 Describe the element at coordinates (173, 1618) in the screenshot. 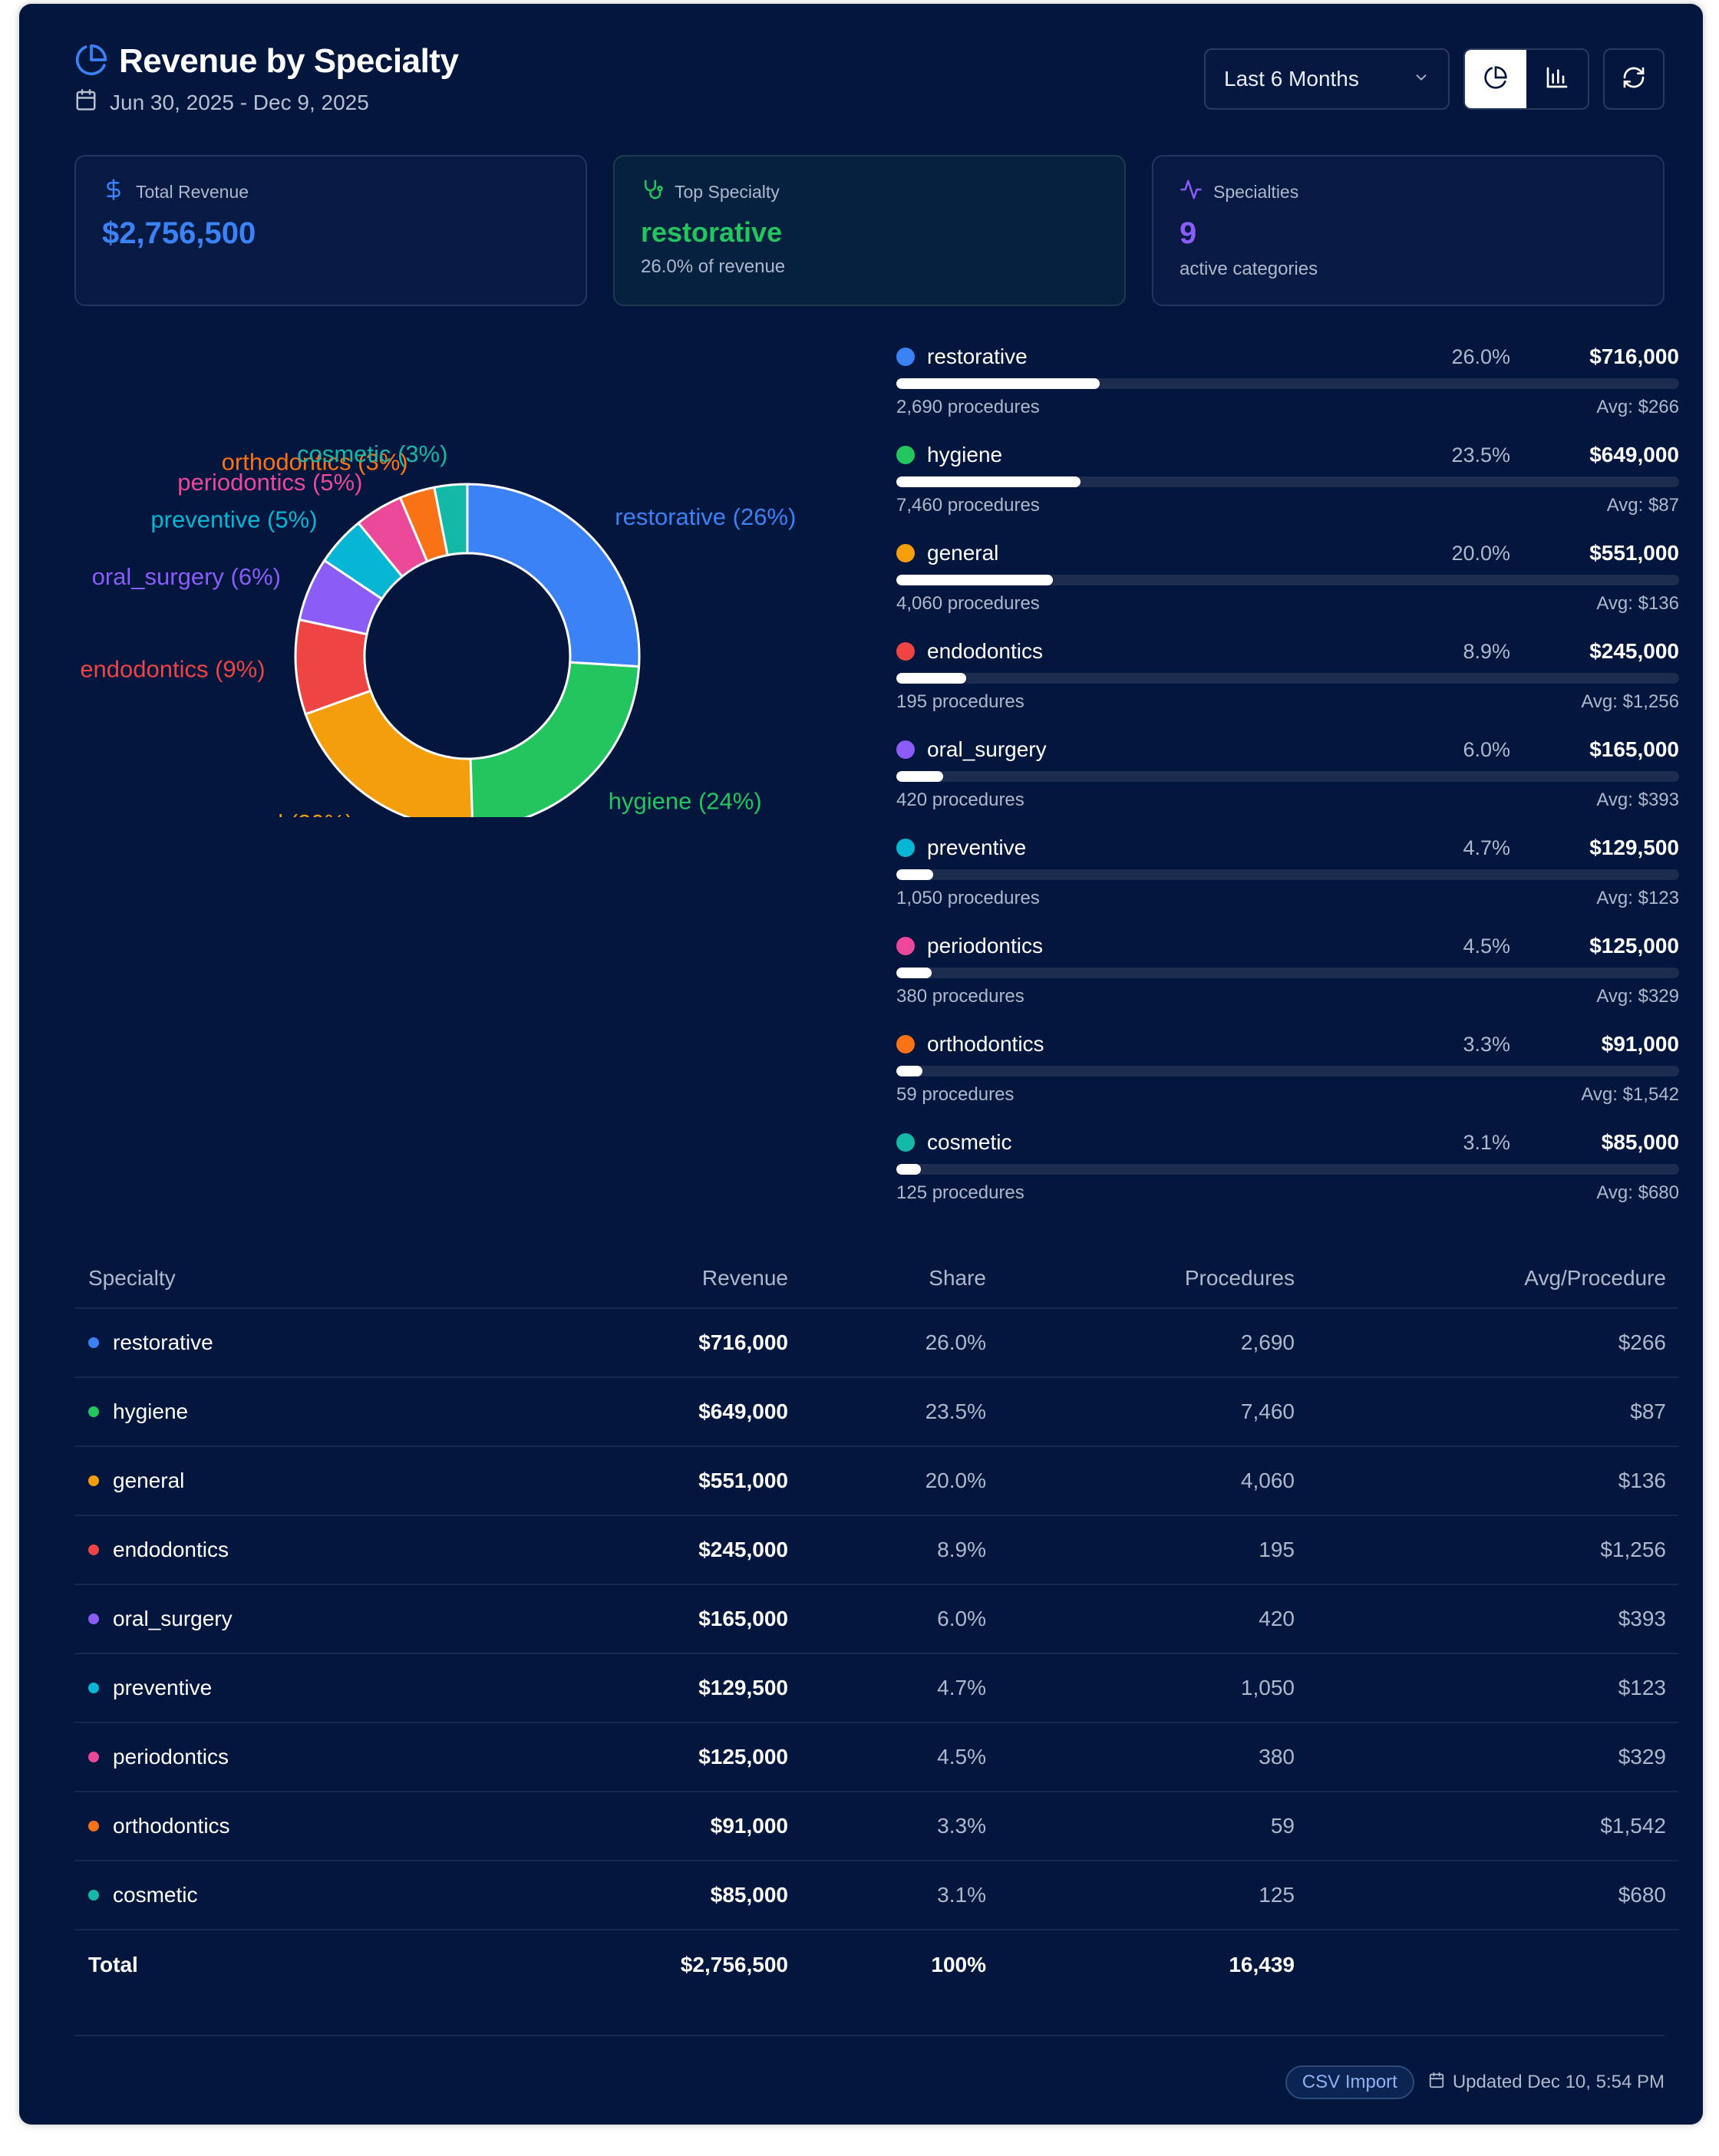

I see `row-specialty: oral_surgery` at that location.